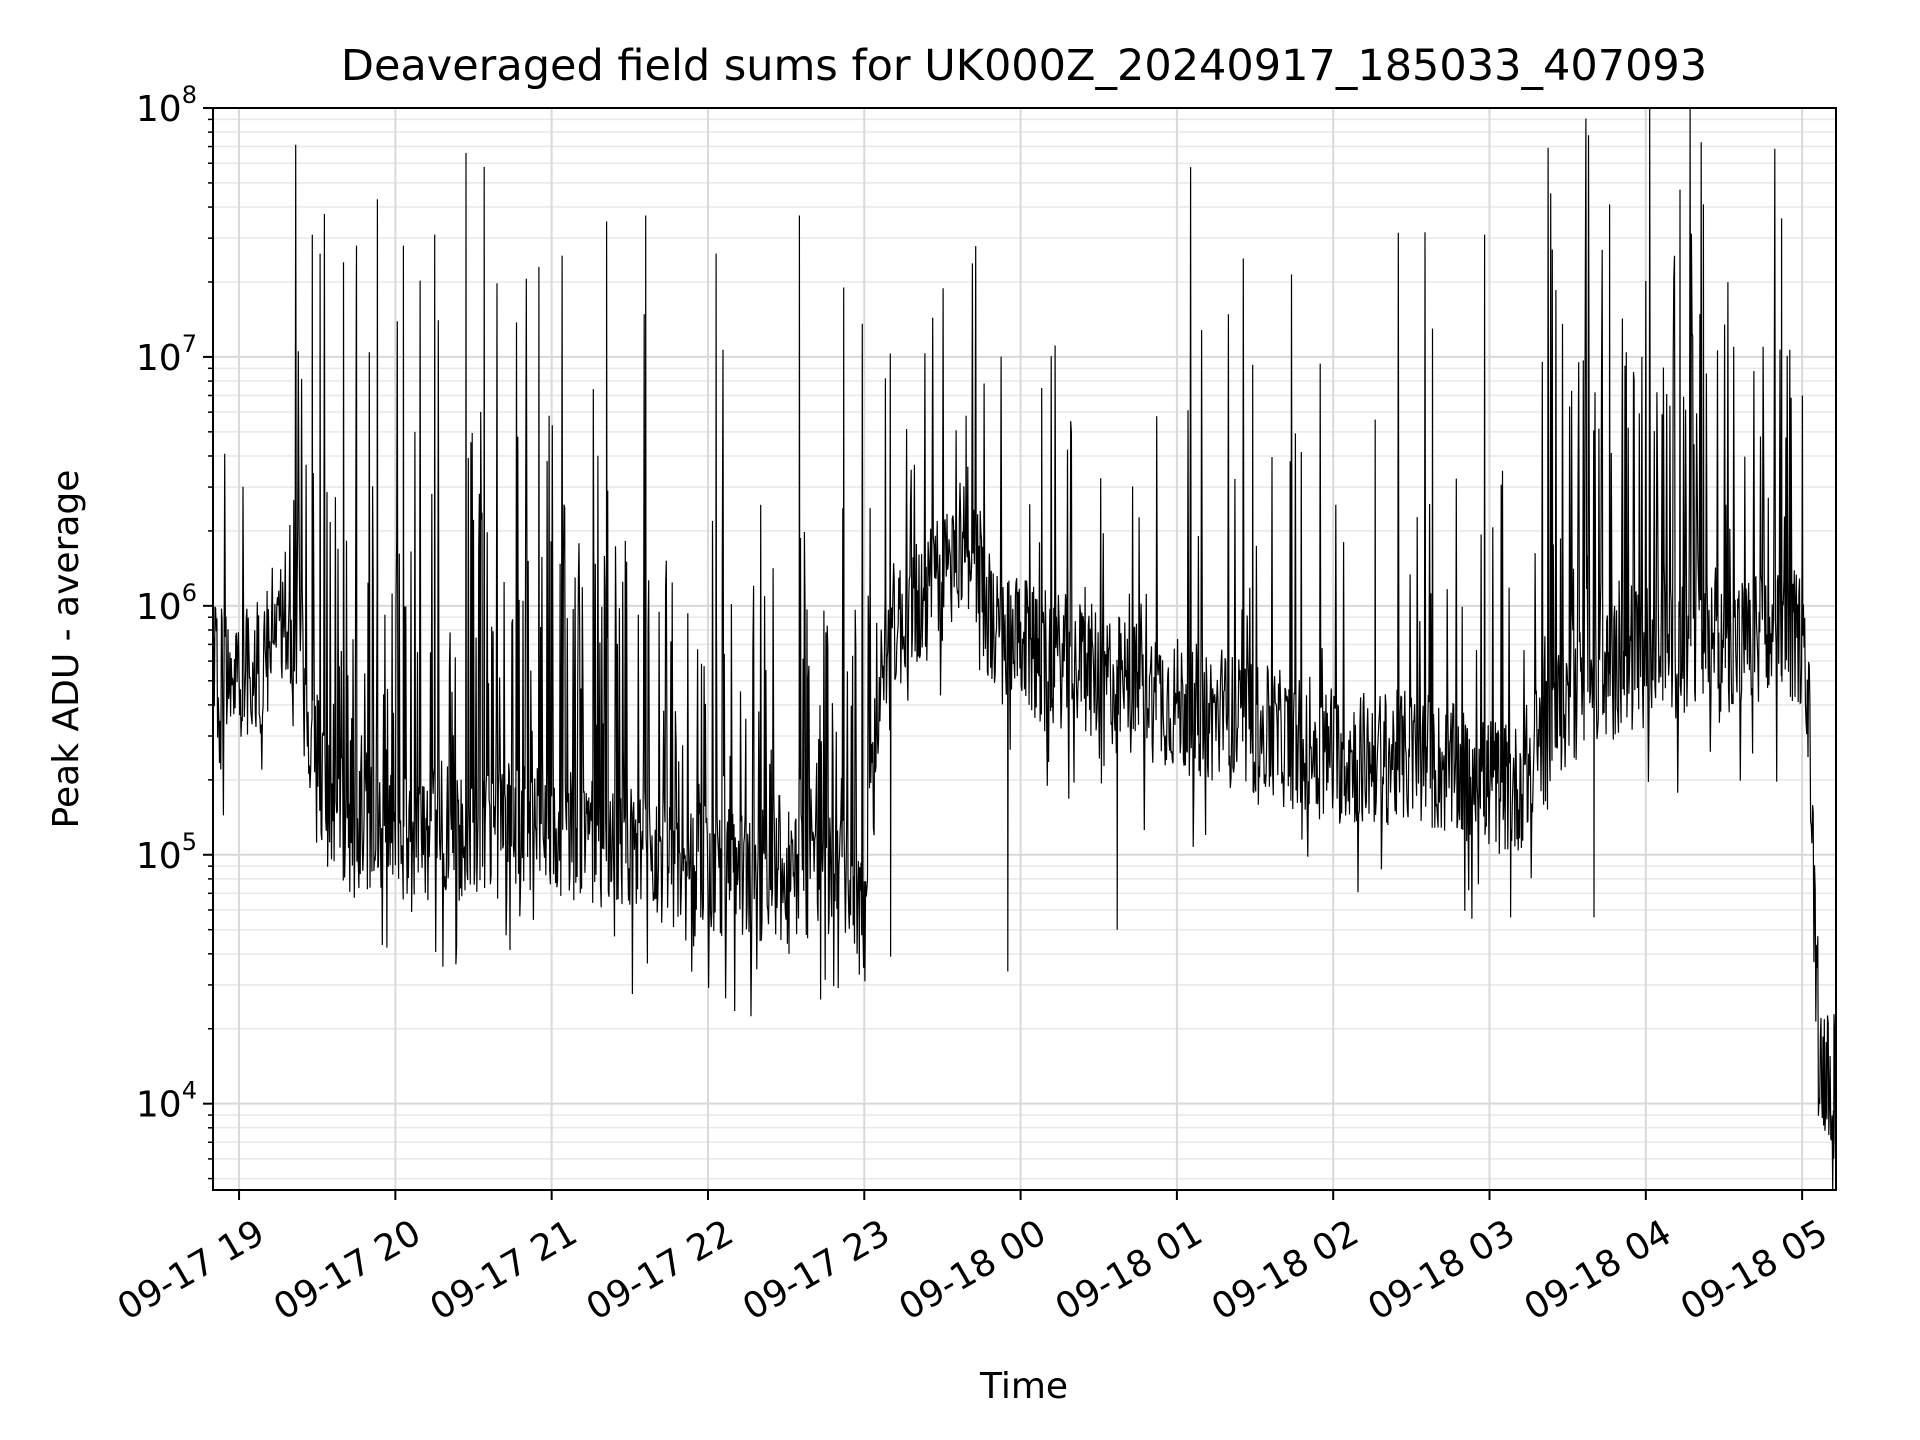  I want to click on x-tick-label: 09-18 04, so click(1598, 1270).